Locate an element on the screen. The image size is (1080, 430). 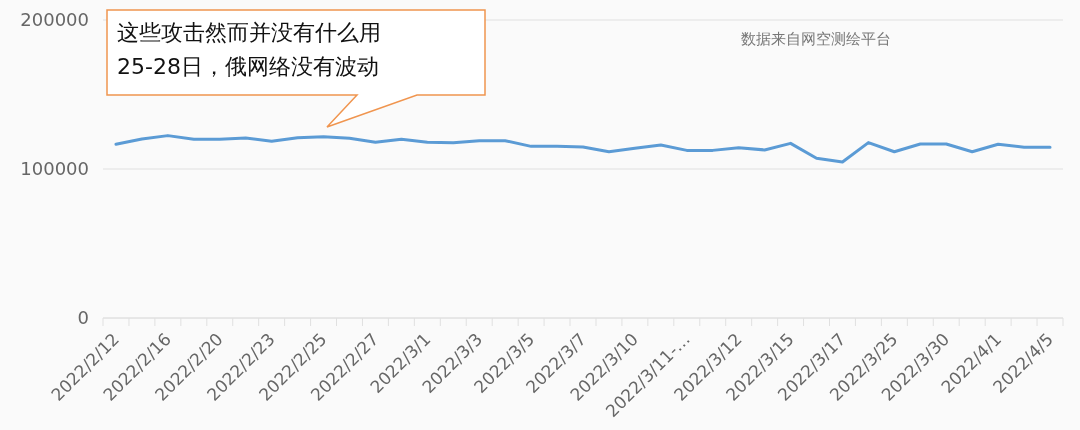
y-tick-label: 0 is located at coordinates (83, 317).